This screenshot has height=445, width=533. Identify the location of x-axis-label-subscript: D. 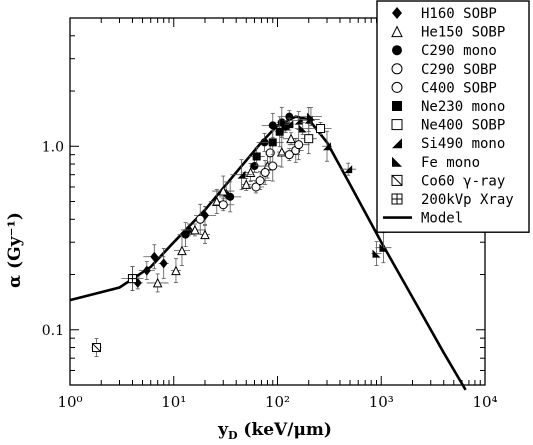
(233, 435).